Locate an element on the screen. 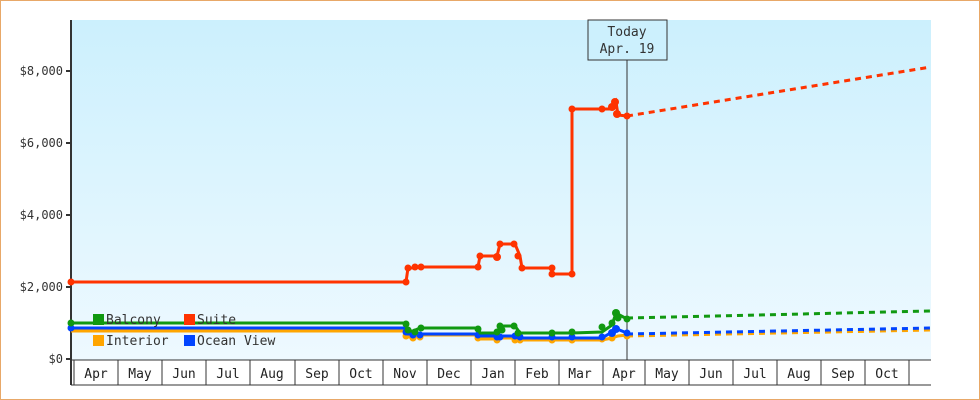 This screenshot has height=400, width=980. series-balcony is located at coordinates (499, 323).